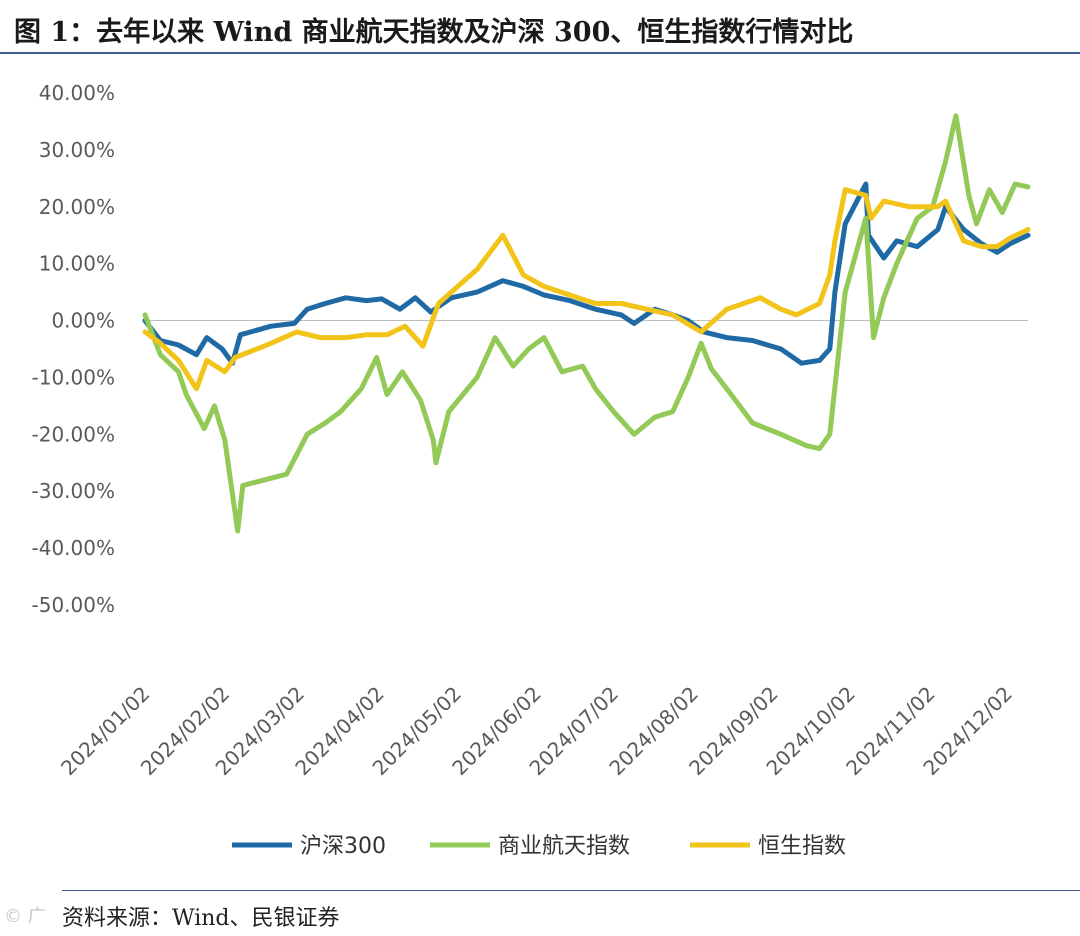  Describe the element at coordinates (571, 890) in the screenshot. I see `source-divider` at that location.